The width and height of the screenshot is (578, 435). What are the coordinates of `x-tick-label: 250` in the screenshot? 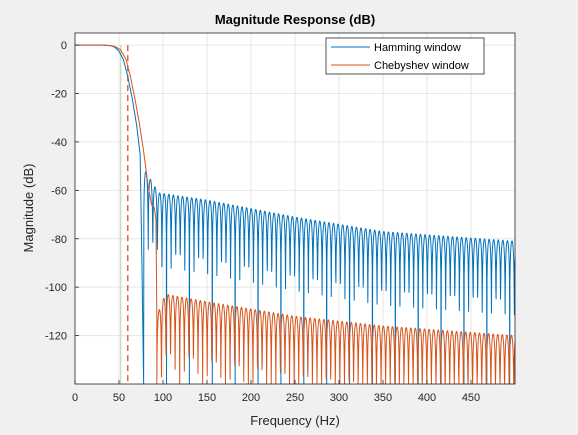 It's located at (295, 398).